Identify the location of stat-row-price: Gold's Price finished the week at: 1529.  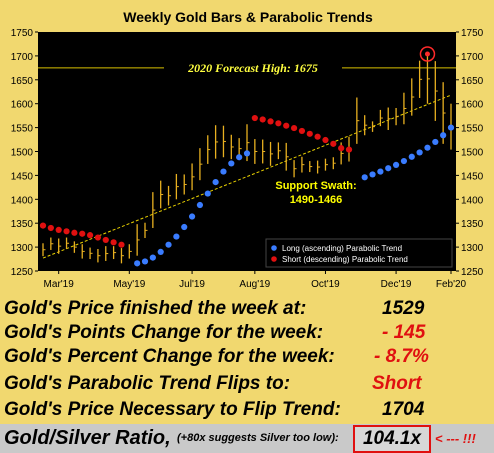
(247, 310).